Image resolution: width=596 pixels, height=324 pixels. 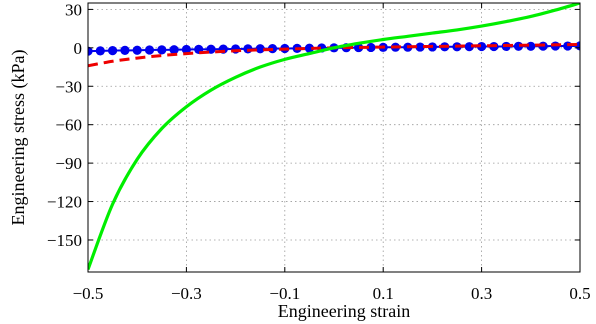 What do you see at coordinates (68, 125) in the screenshot?
I see `y-tick-label: −60` at bounding box center [68, 125].